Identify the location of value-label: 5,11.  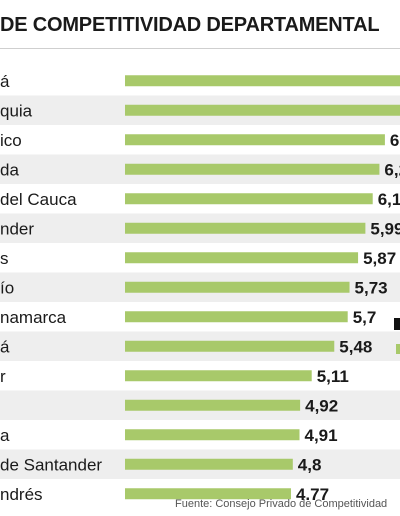
(333, 376).